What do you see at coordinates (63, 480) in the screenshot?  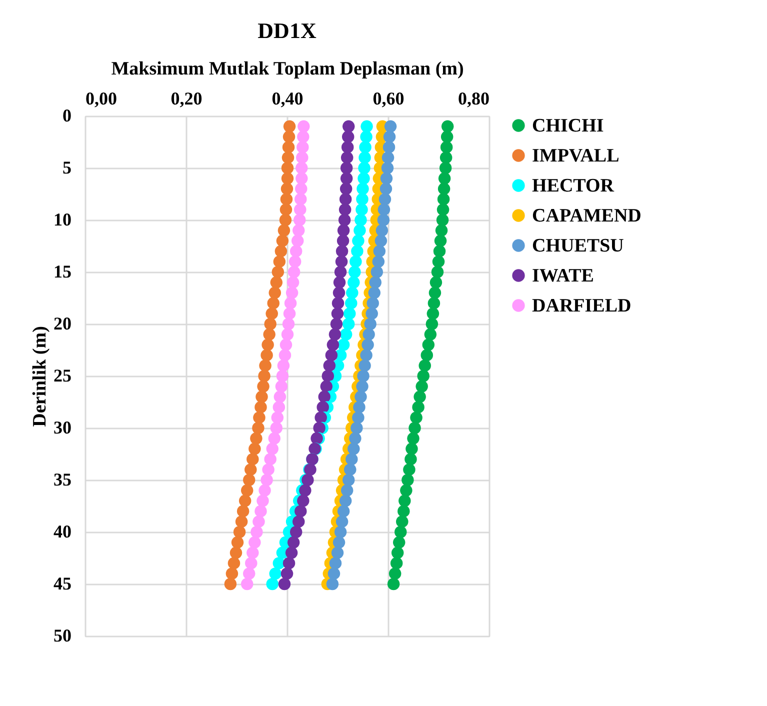 I see `y-tick-label: 35` at bounding box center [63, 480].